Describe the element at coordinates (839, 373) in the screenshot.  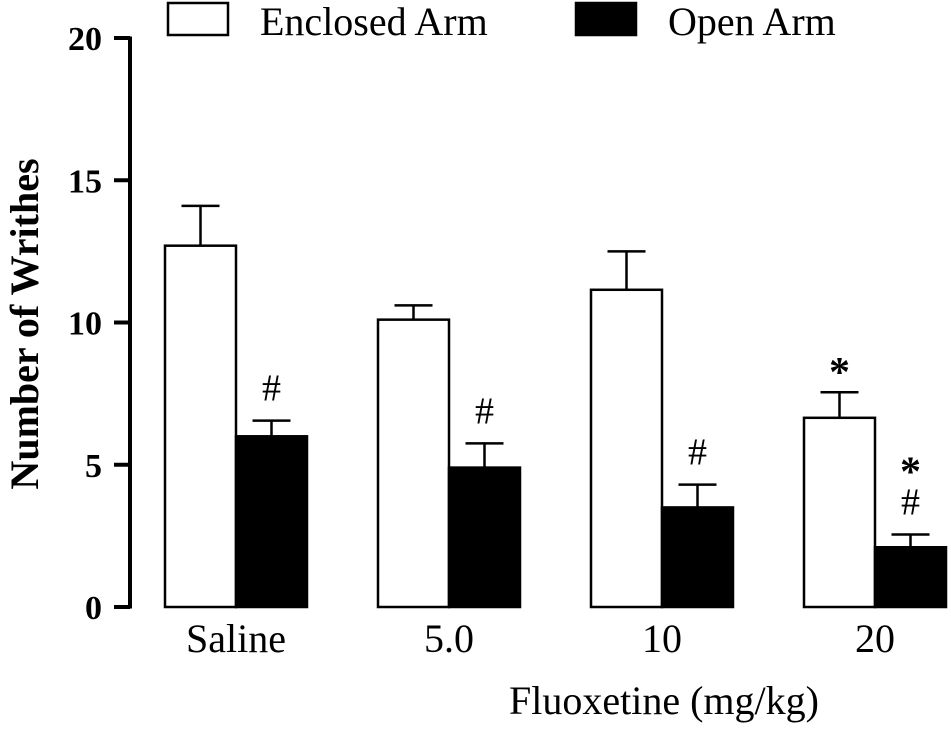
I see `annotation-0-3-0: *` at that location.